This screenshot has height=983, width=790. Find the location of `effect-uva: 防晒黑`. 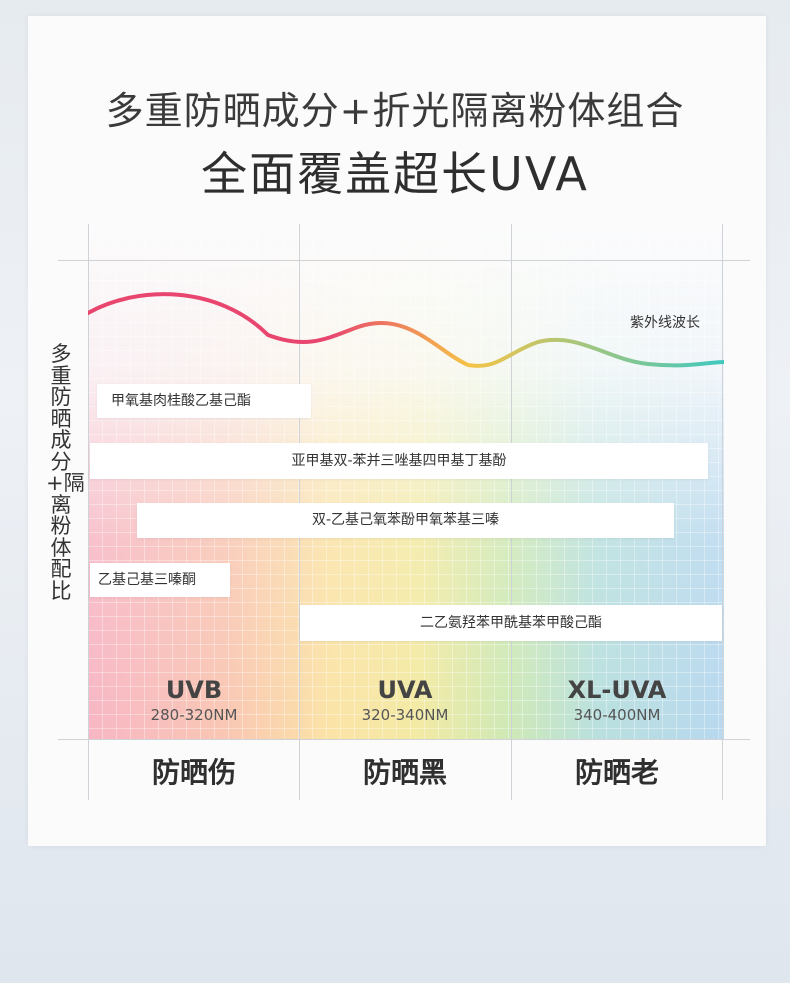

effect-uva: 防晒黑 is located at coordinates (404, 772).